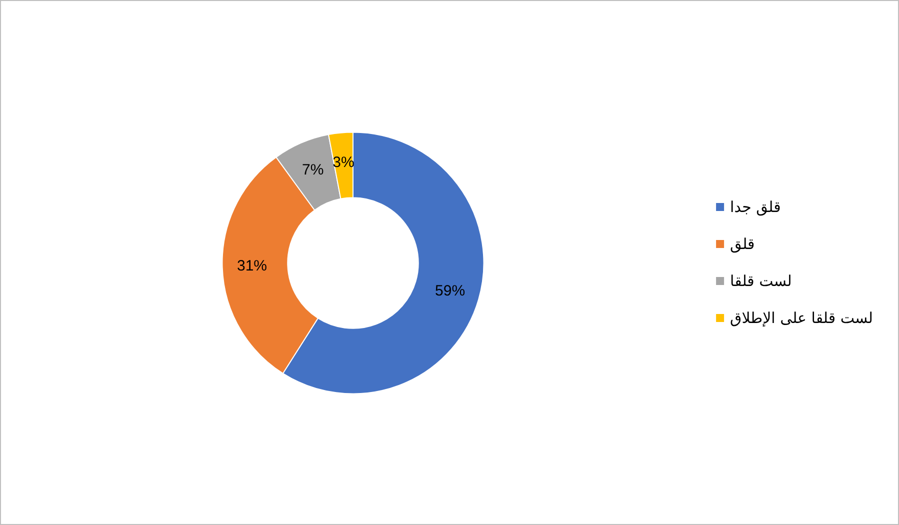 Image resolution: width=899 pixels, height=525 pixels. I want to click on legend-label: قلق, so click(742, 244).